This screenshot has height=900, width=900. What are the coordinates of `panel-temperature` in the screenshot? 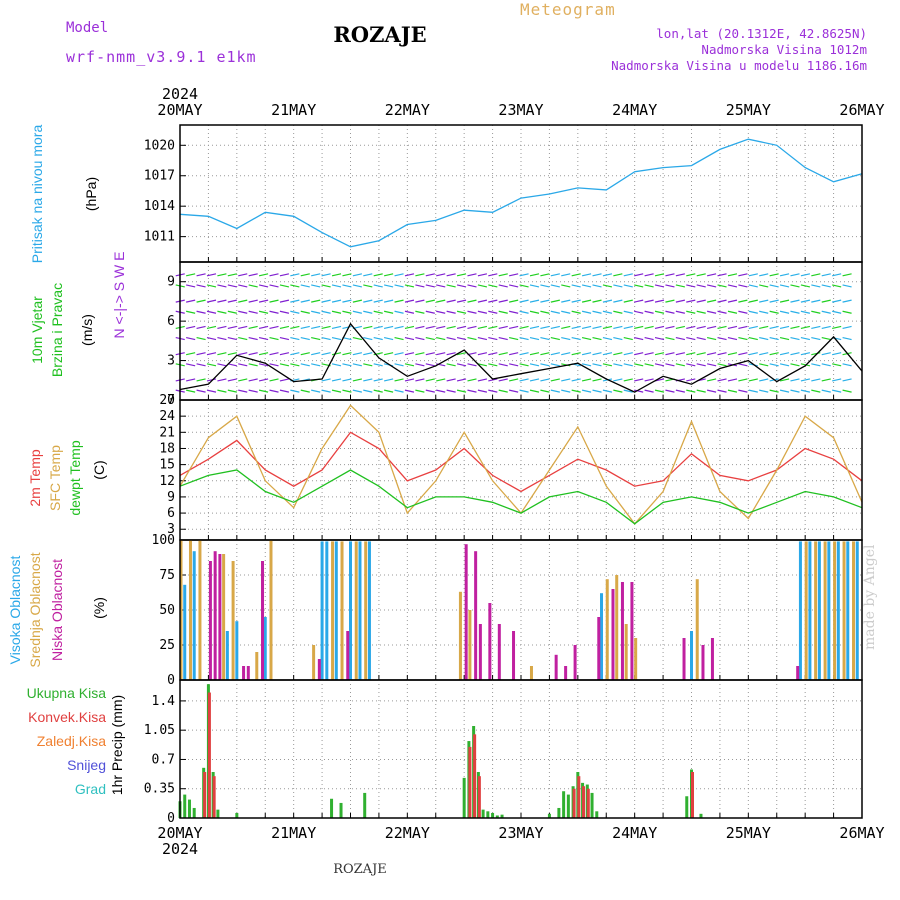 It's located at (521, 470).